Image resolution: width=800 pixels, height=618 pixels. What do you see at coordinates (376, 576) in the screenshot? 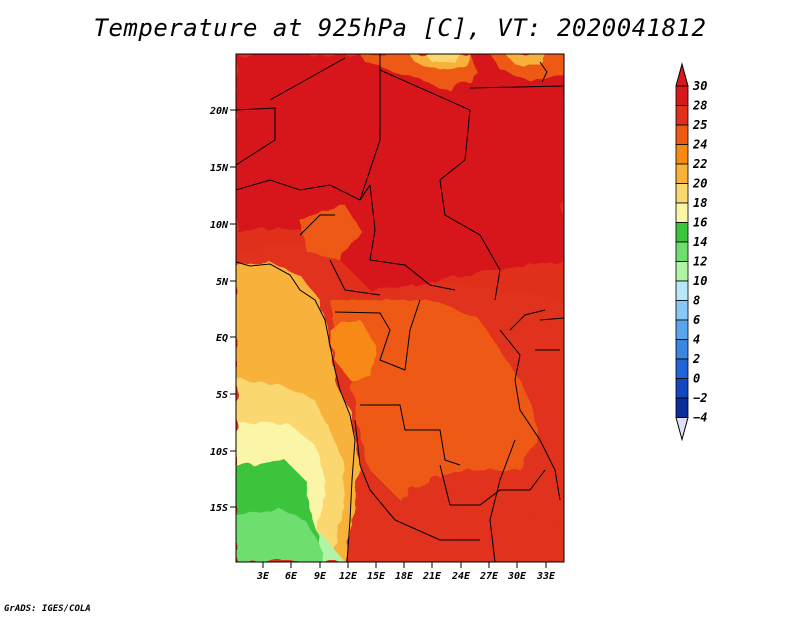
I see `lon-label-15e: 15E` at bounding box center [376, 576].